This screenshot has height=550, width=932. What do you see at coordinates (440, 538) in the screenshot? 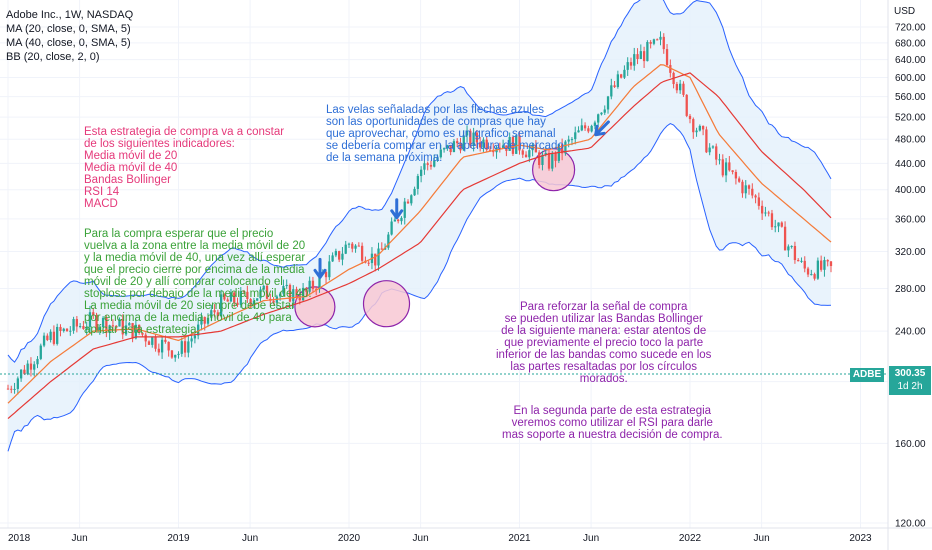
I see `time-axis: 2018 Jun 2019 Jun 2020 Jun 2021 Jun 2022 Jun 2023` at bounding box center [440, 538].